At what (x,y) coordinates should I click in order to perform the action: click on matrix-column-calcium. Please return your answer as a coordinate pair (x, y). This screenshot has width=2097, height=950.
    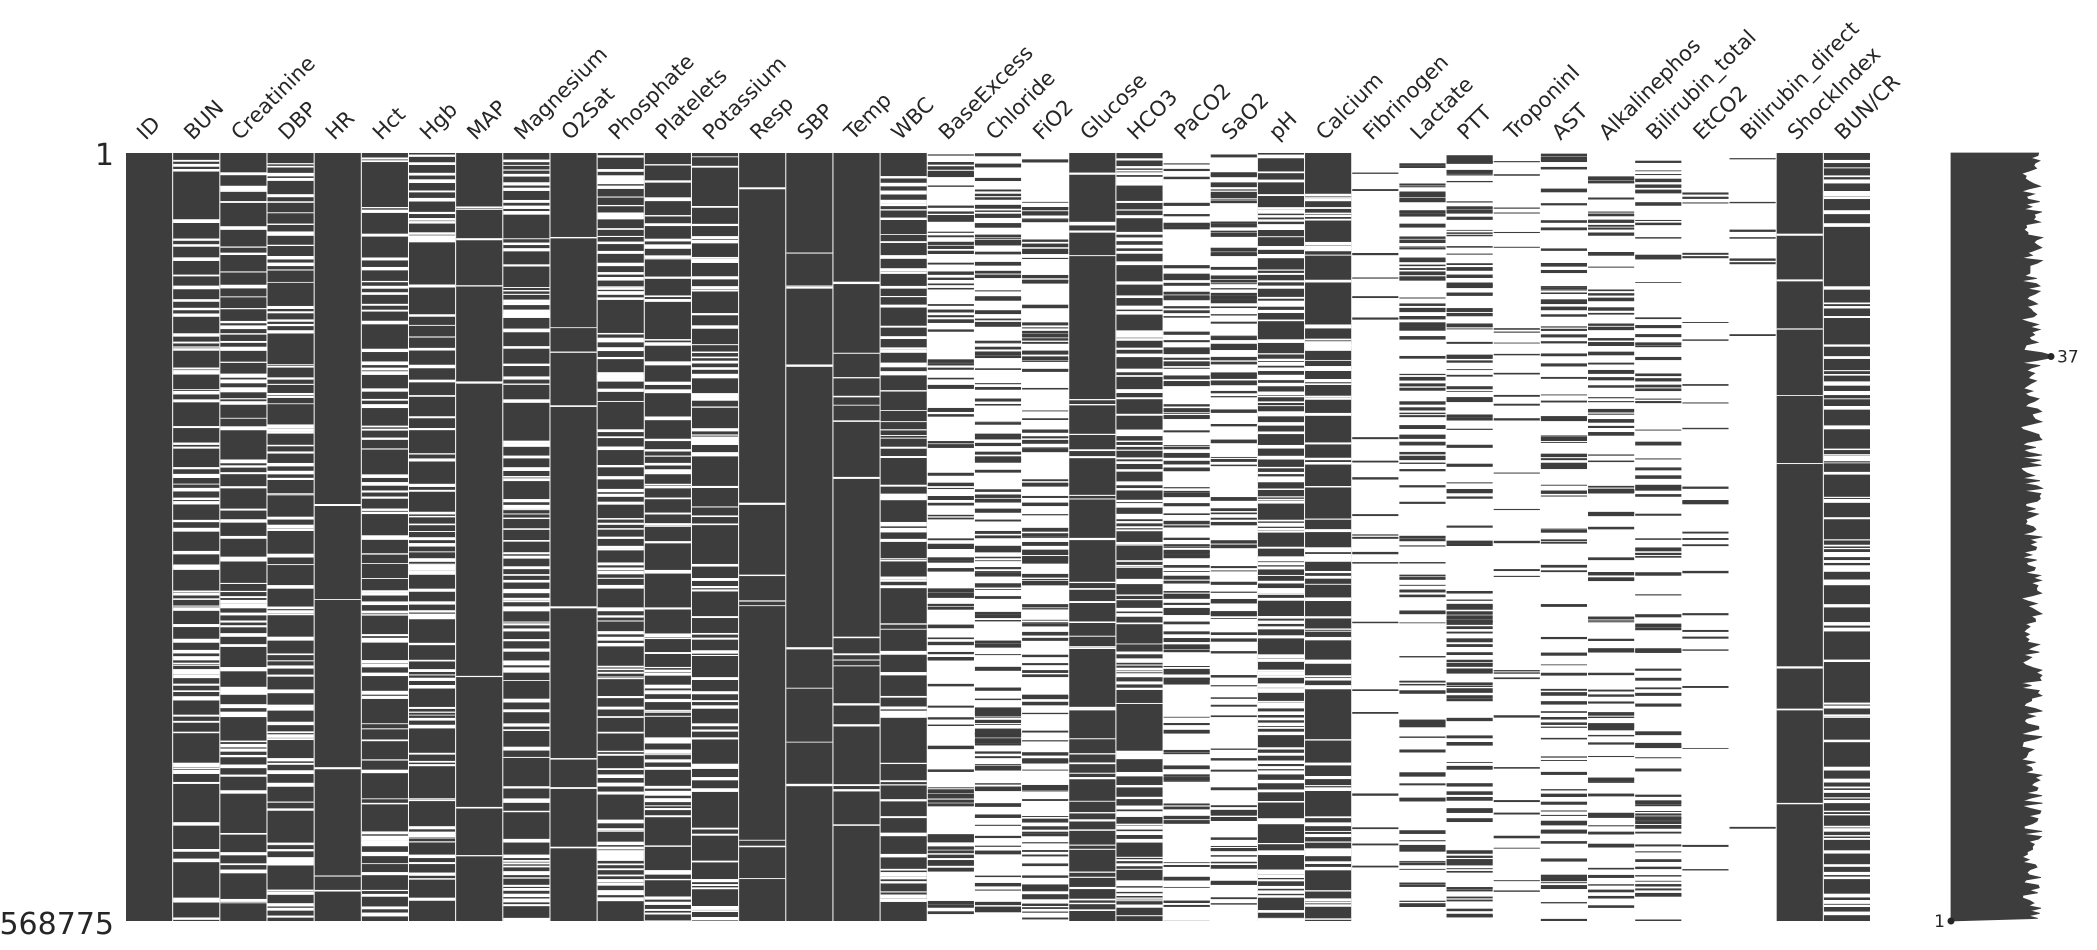
    Looking at the image, I should click on (1328, 537).